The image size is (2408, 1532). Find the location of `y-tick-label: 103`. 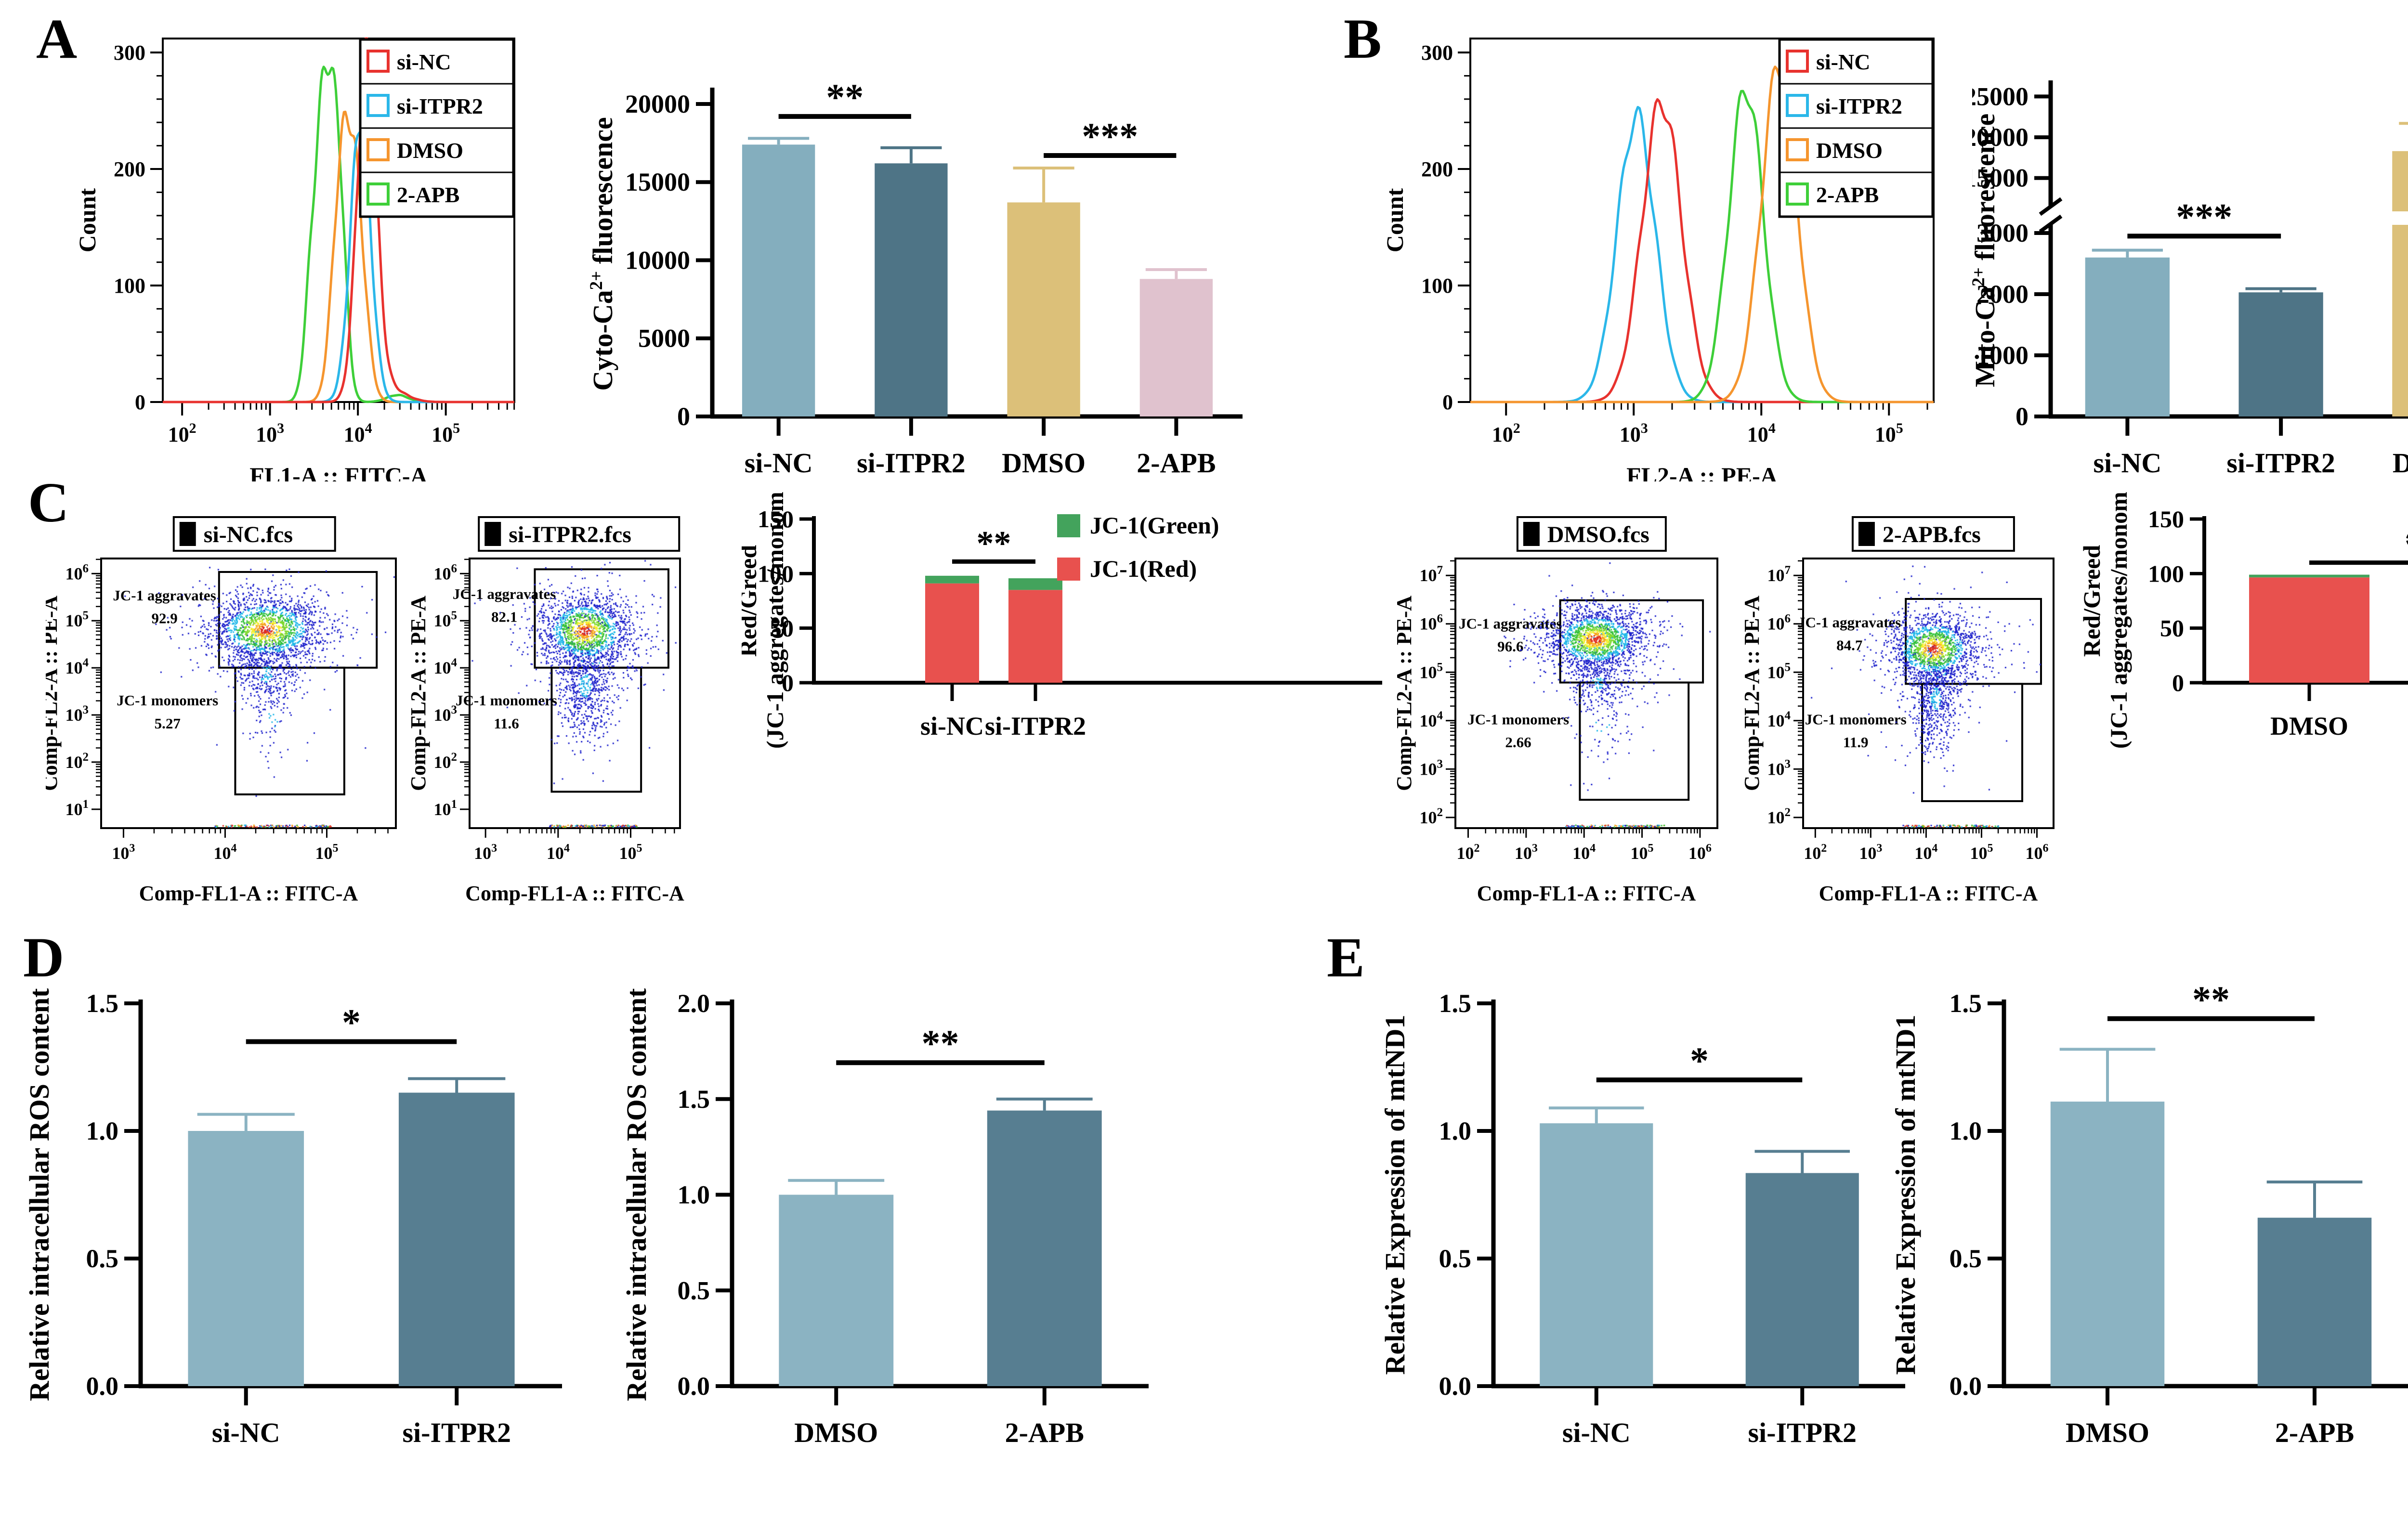

y-tick-label: 103 is located at coordinates (446, 714).